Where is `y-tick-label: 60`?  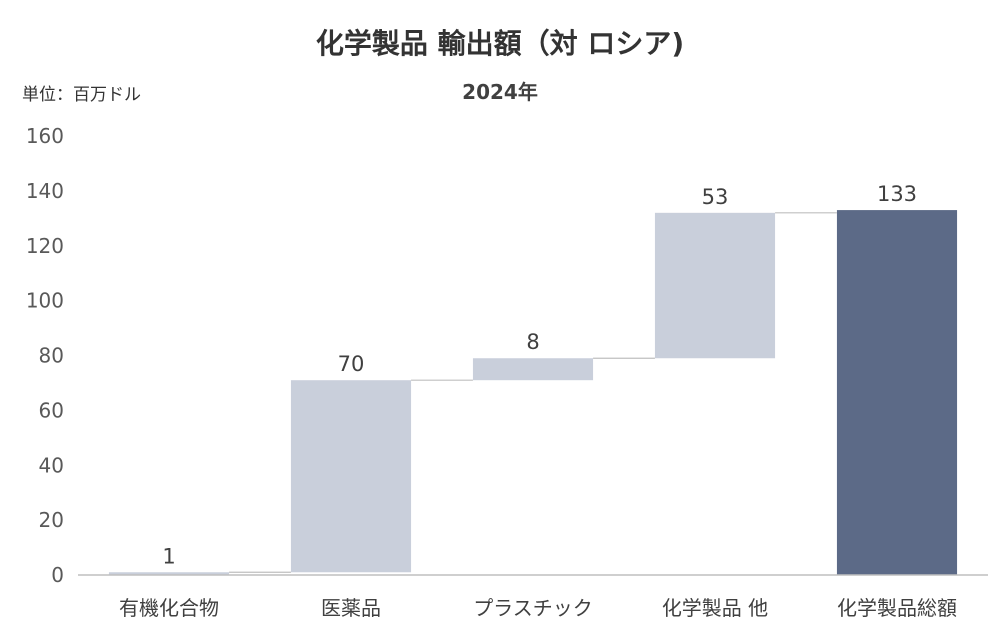
y-tick-label: 60 is located at coordinates (51, 410).